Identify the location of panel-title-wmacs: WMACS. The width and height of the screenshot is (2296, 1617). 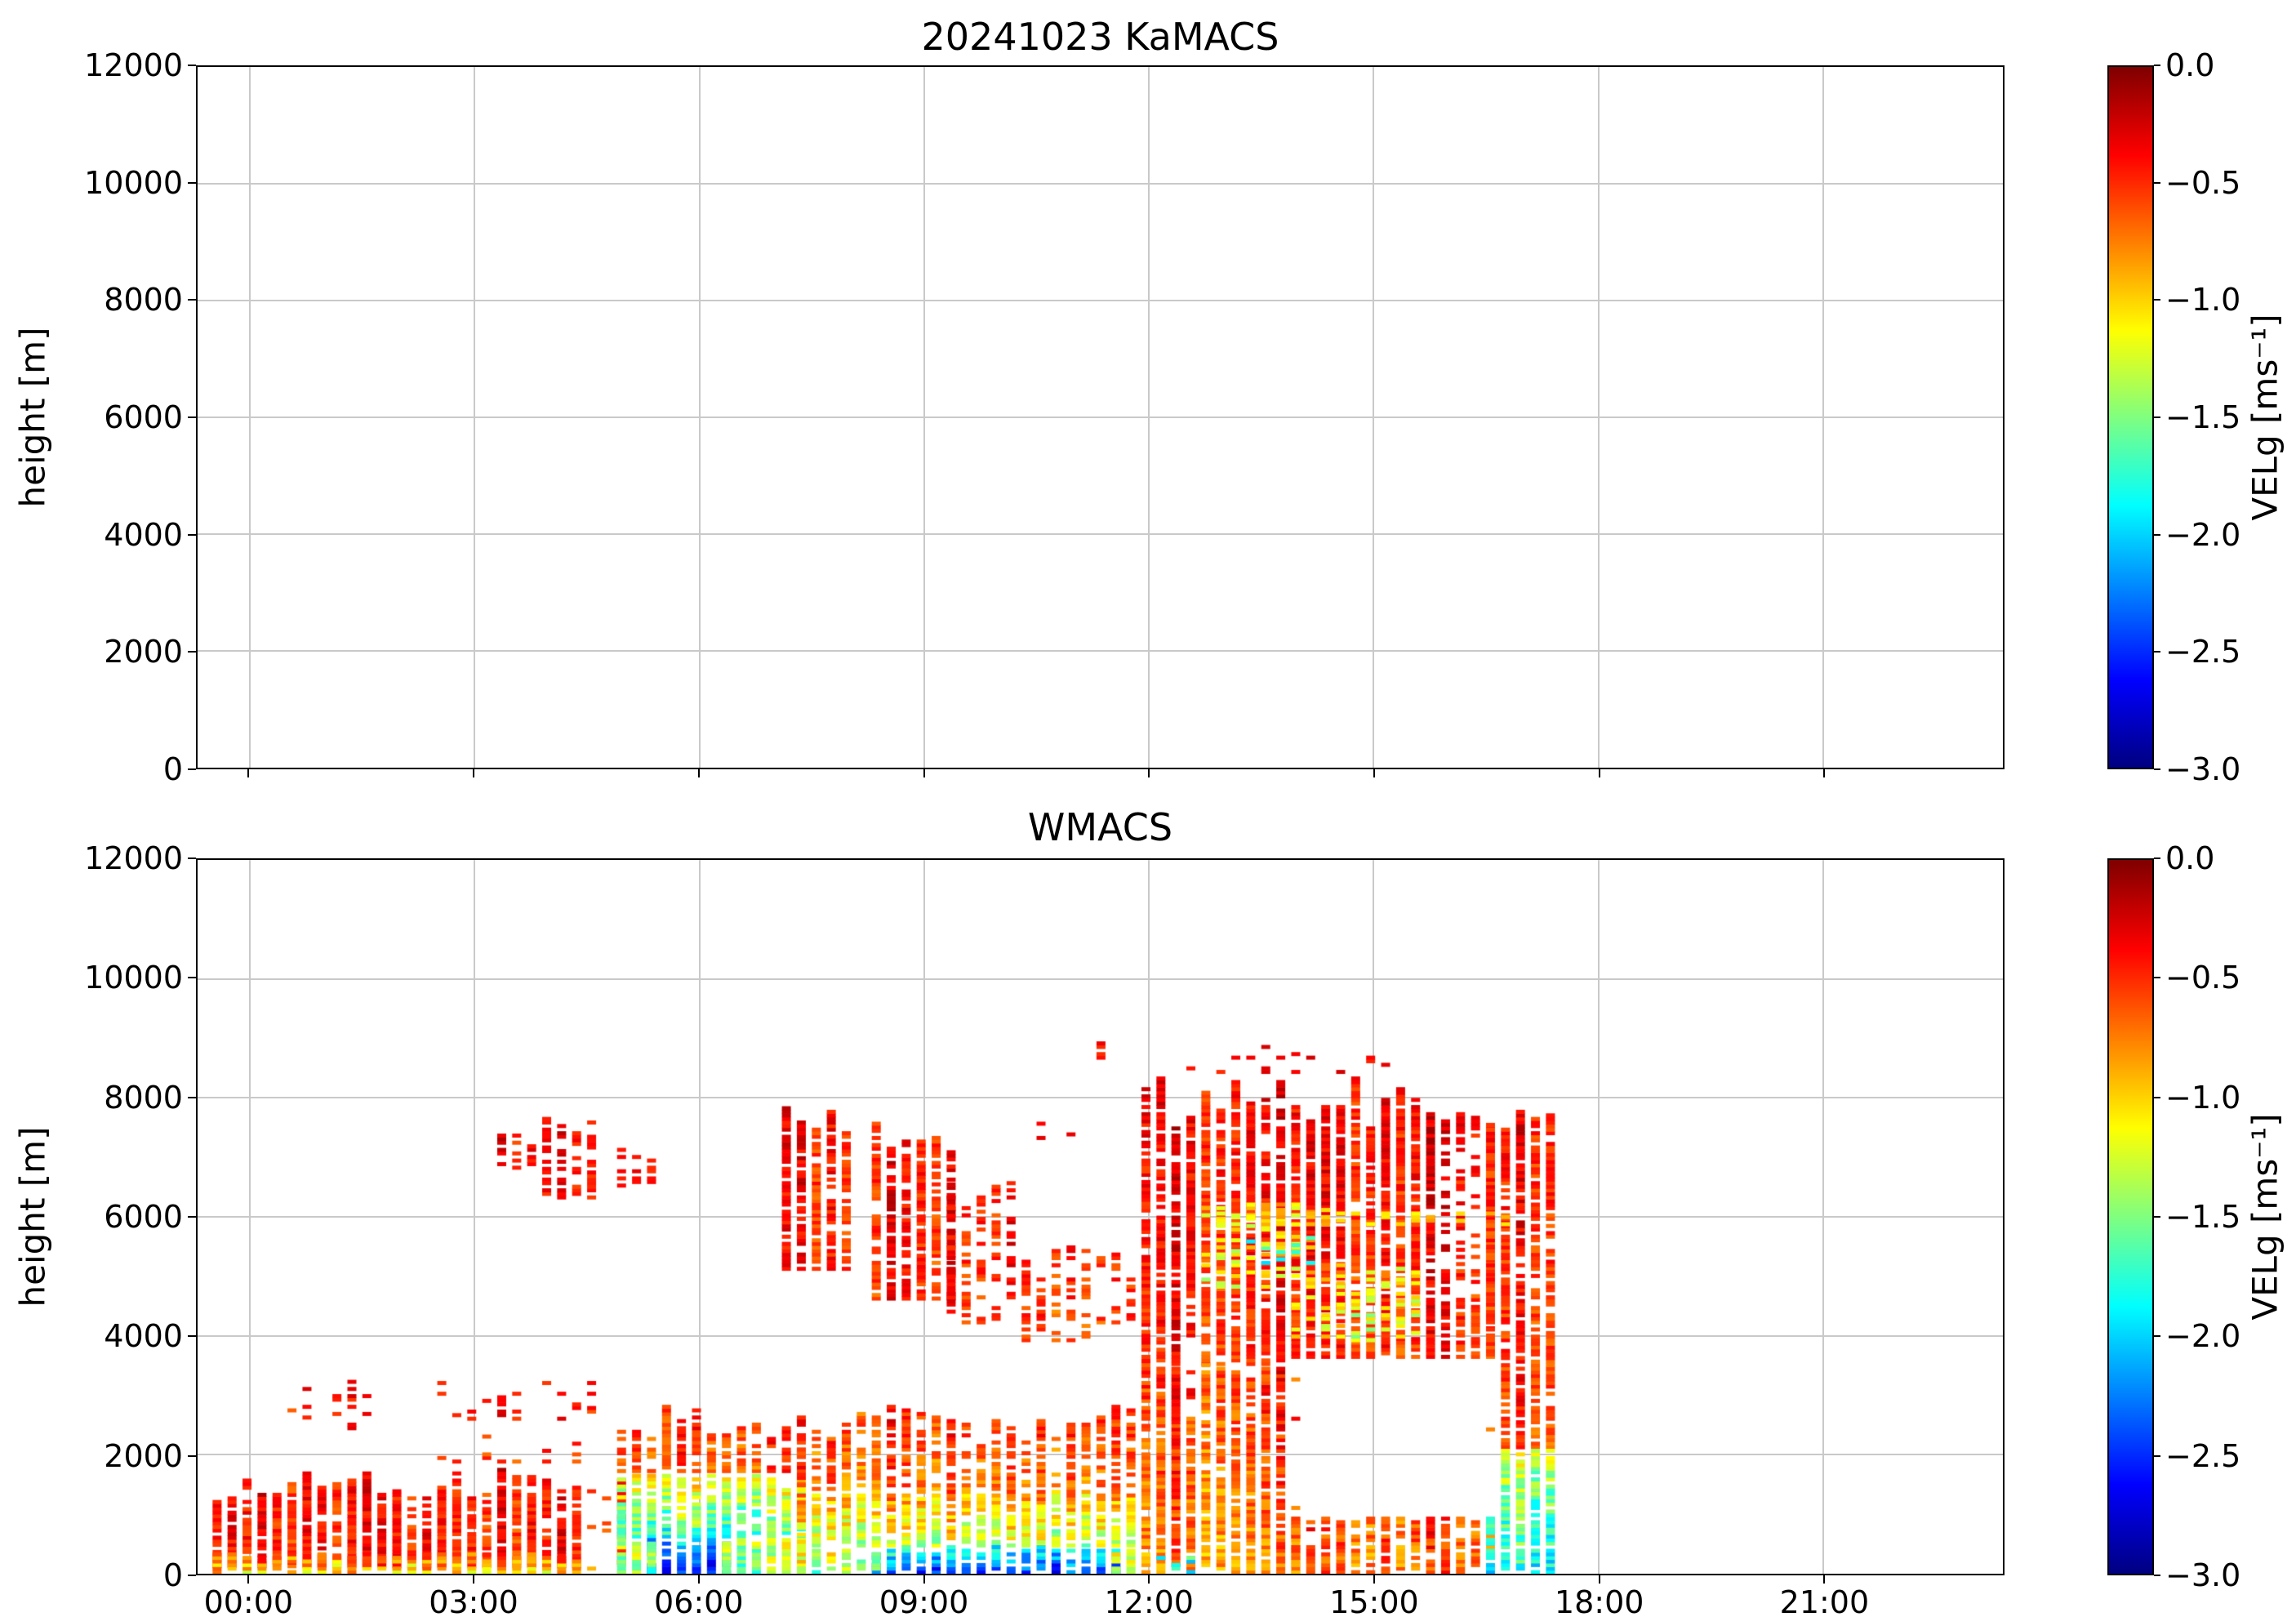
(1100, 827).